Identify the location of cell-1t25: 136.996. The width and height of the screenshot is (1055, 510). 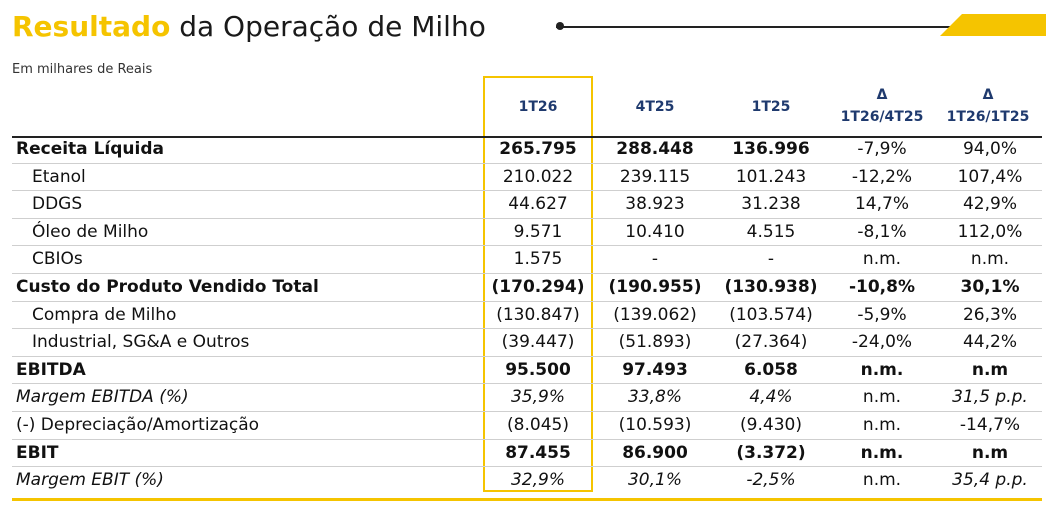
(771, 149).